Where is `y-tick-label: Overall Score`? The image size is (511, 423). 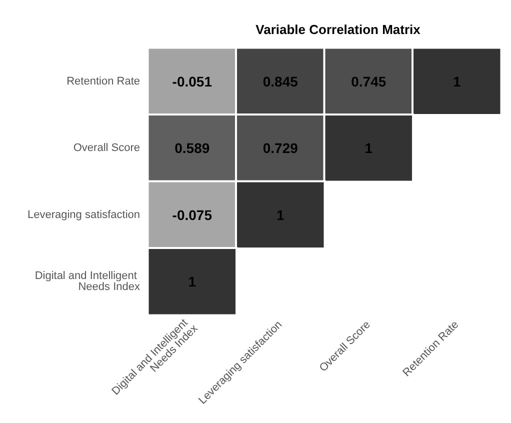 y-tick-label: Overall Score is located at coordinates (106, 148).